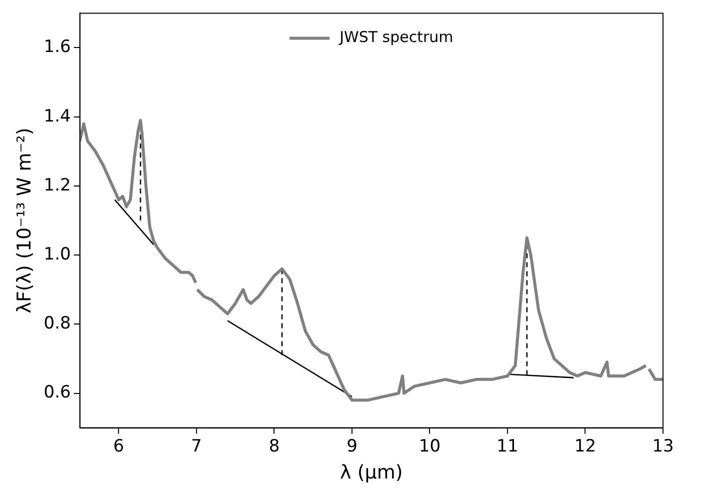  What do you see at coordinates (196, 446) in the screenshot?
I see `x-tick-label: 7` at bounding box center [196, 446].